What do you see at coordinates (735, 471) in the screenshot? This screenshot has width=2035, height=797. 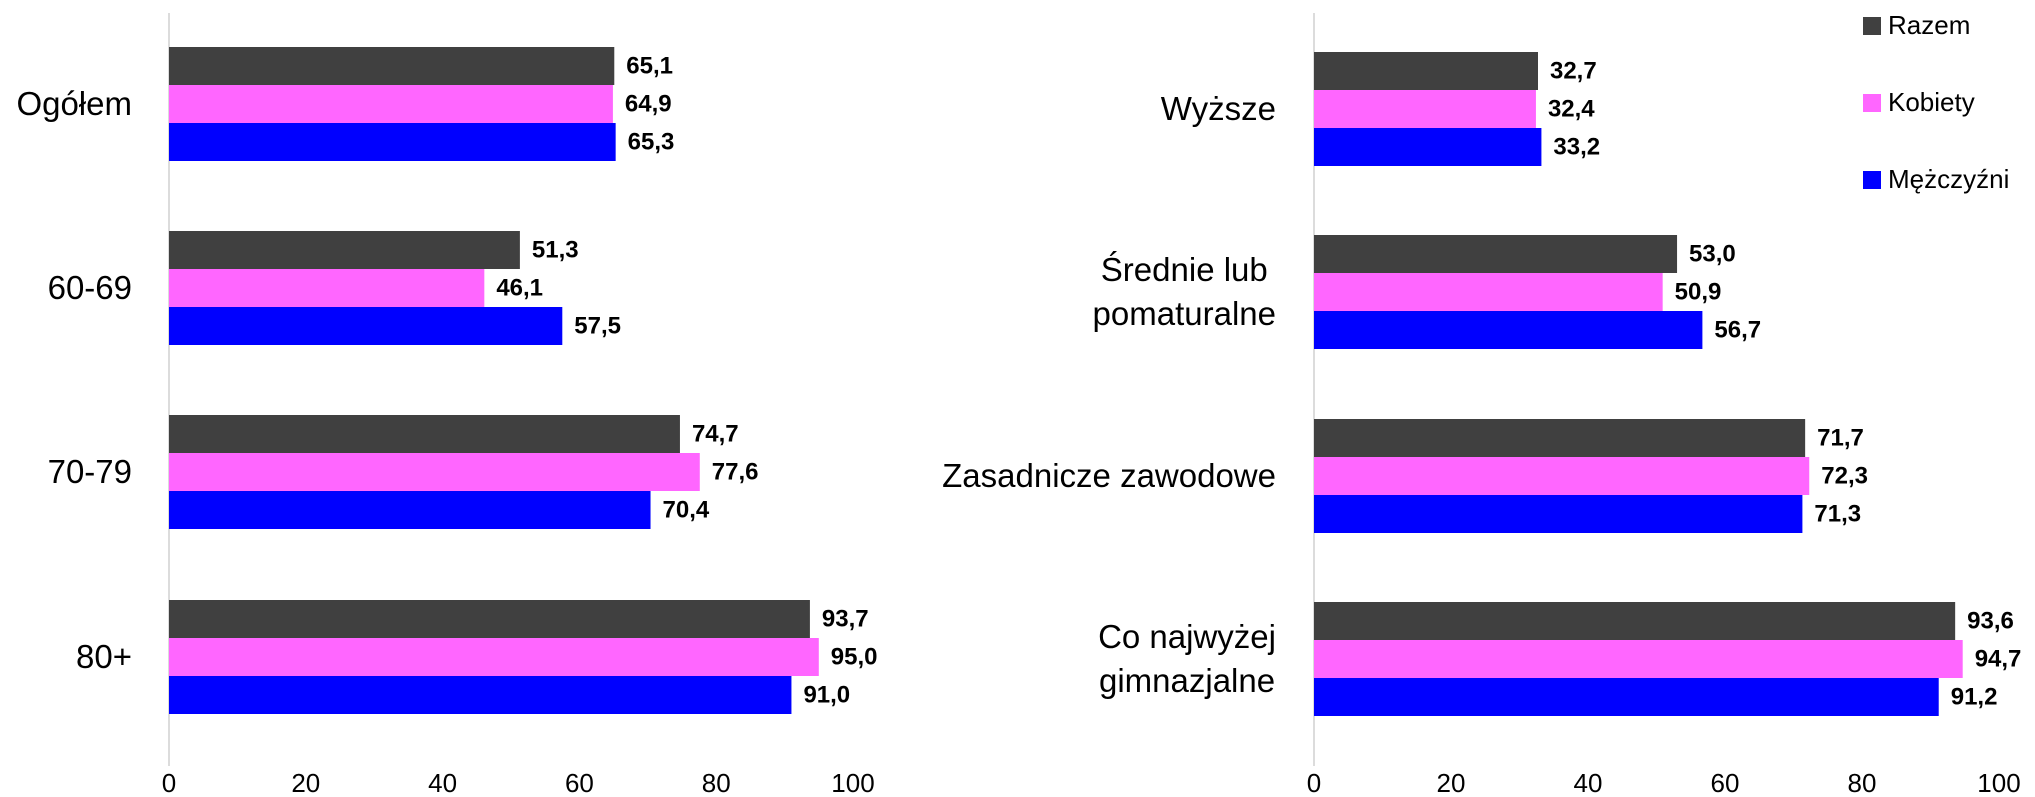 I see `value-label: 77,6` at bounding box center [735, 471].